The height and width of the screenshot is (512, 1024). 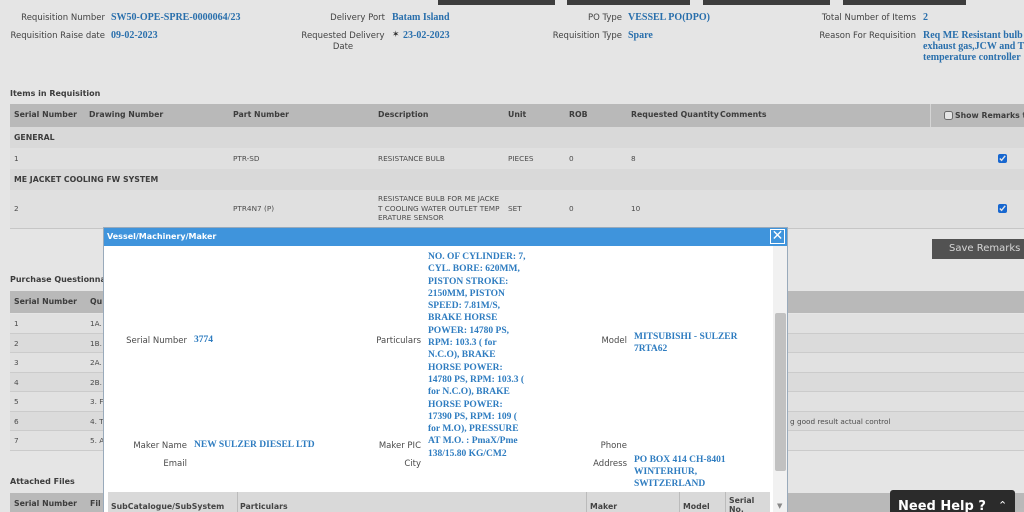 I want to click on field-label: Requisition Raise date, so click(x=58, y=36).